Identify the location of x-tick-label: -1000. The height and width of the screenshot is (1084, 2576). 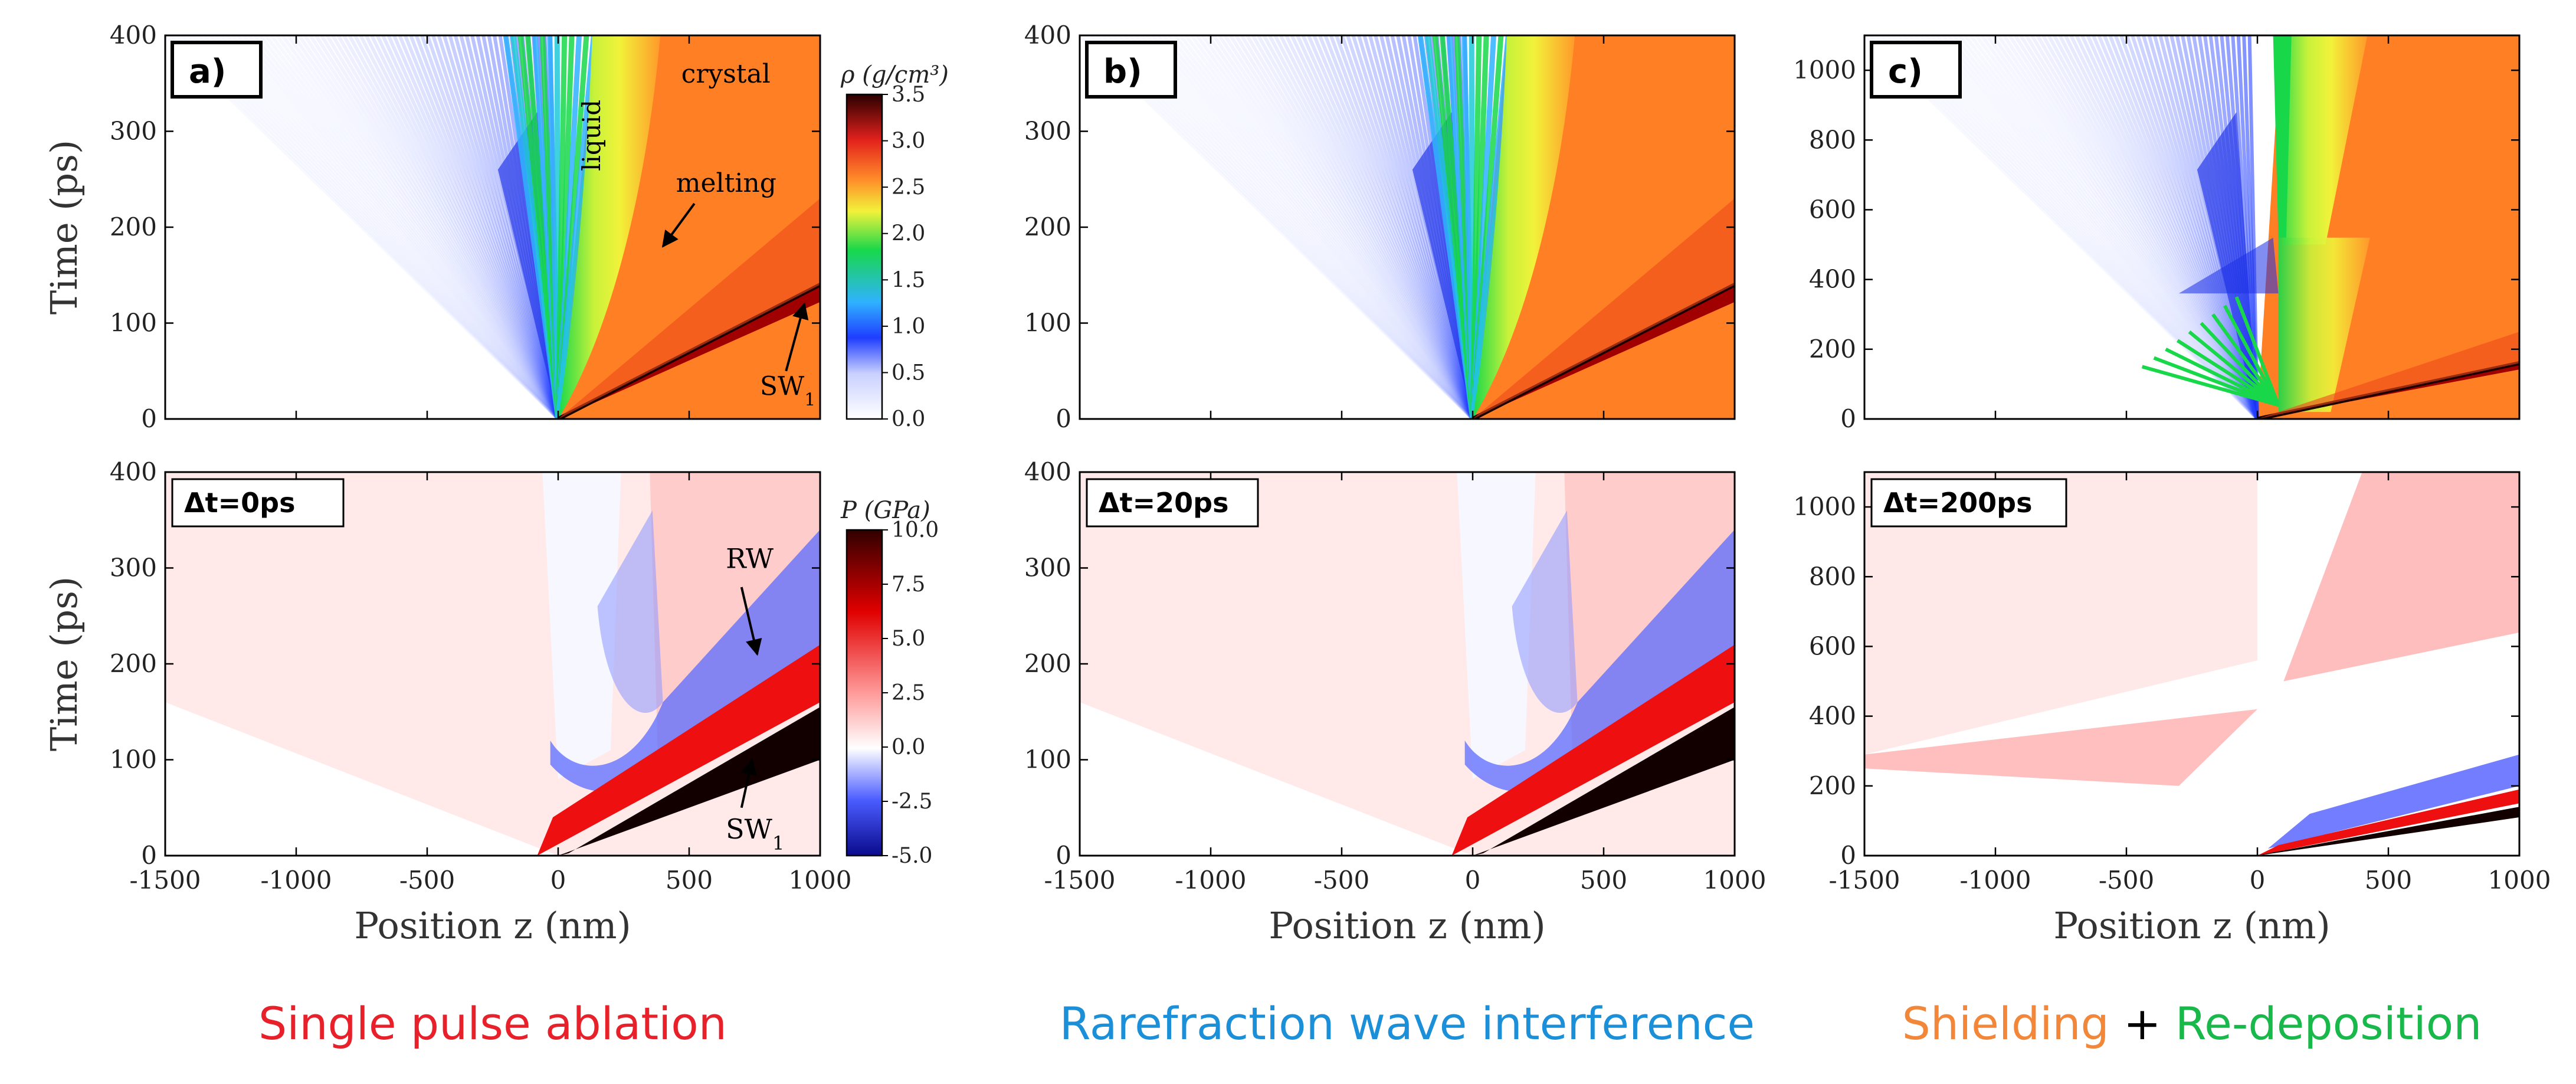
(1210, 880).